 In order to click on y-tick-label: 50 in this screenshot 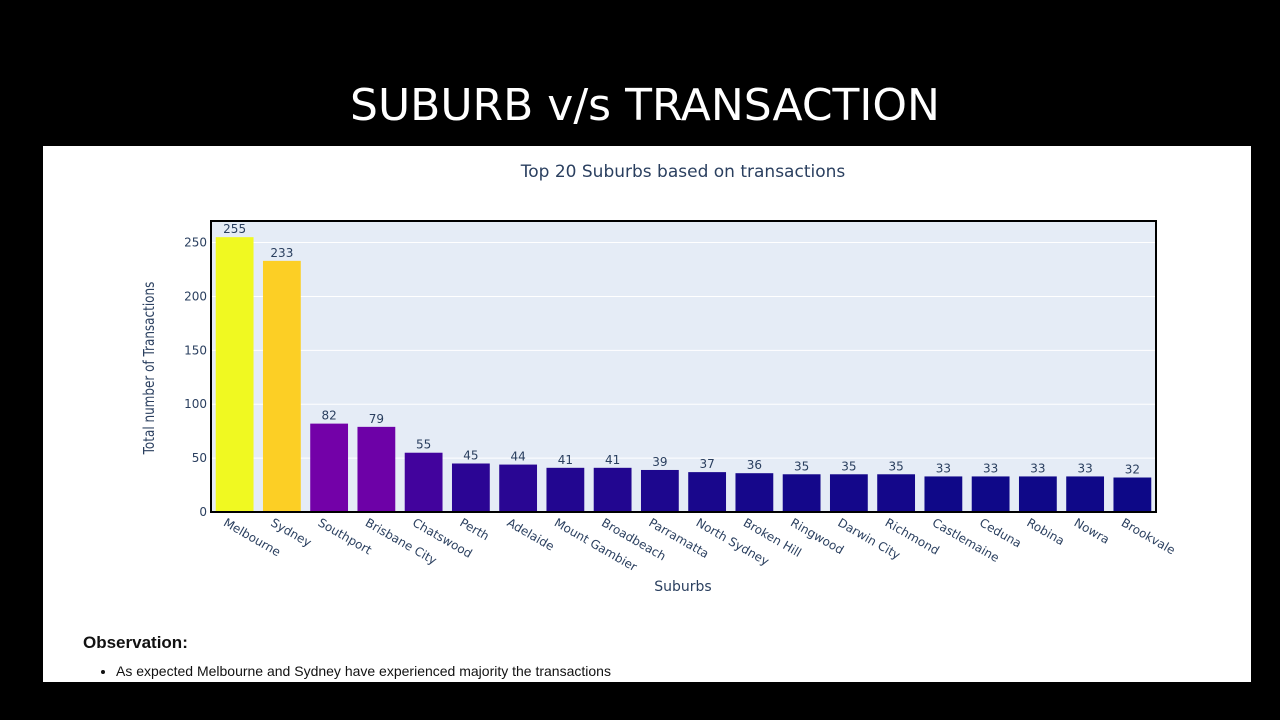, I will do `click(199, 458)`.